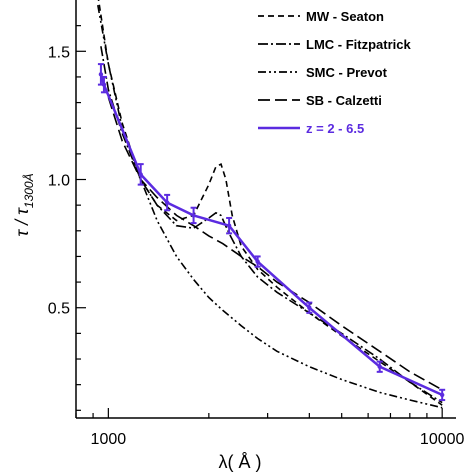 Image resolution: width=474 pixels, height=474 pixels. What do you see at coordinates (240, 462) in the screenshot?
I see `x-axis-title: λ( Å )` at bounding box center [240, 462].